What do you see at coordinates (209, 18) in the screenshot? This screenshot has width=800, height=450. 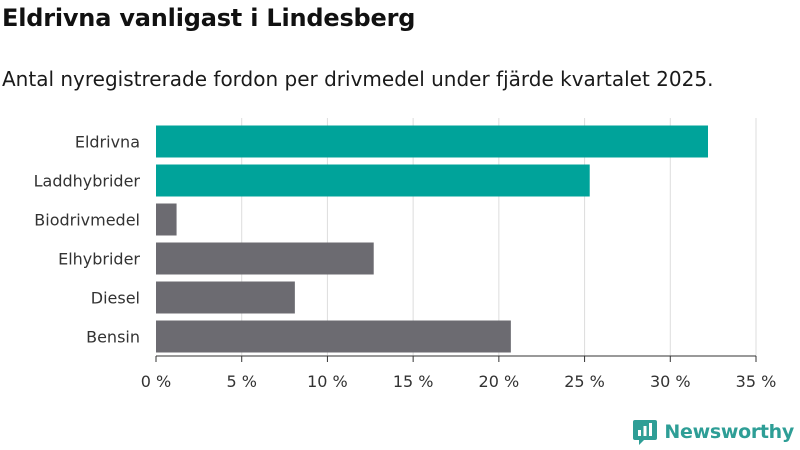 I see `chart-title: Eldrivna vanligast i Lindesberg` at bounding box center [209, 18].